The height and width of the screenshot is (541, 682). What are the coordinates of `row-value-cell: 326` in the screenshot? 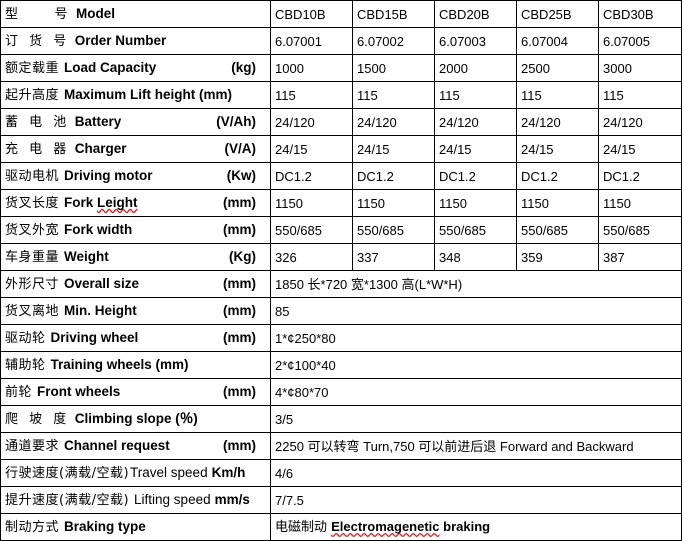 It's located at (311, 257).